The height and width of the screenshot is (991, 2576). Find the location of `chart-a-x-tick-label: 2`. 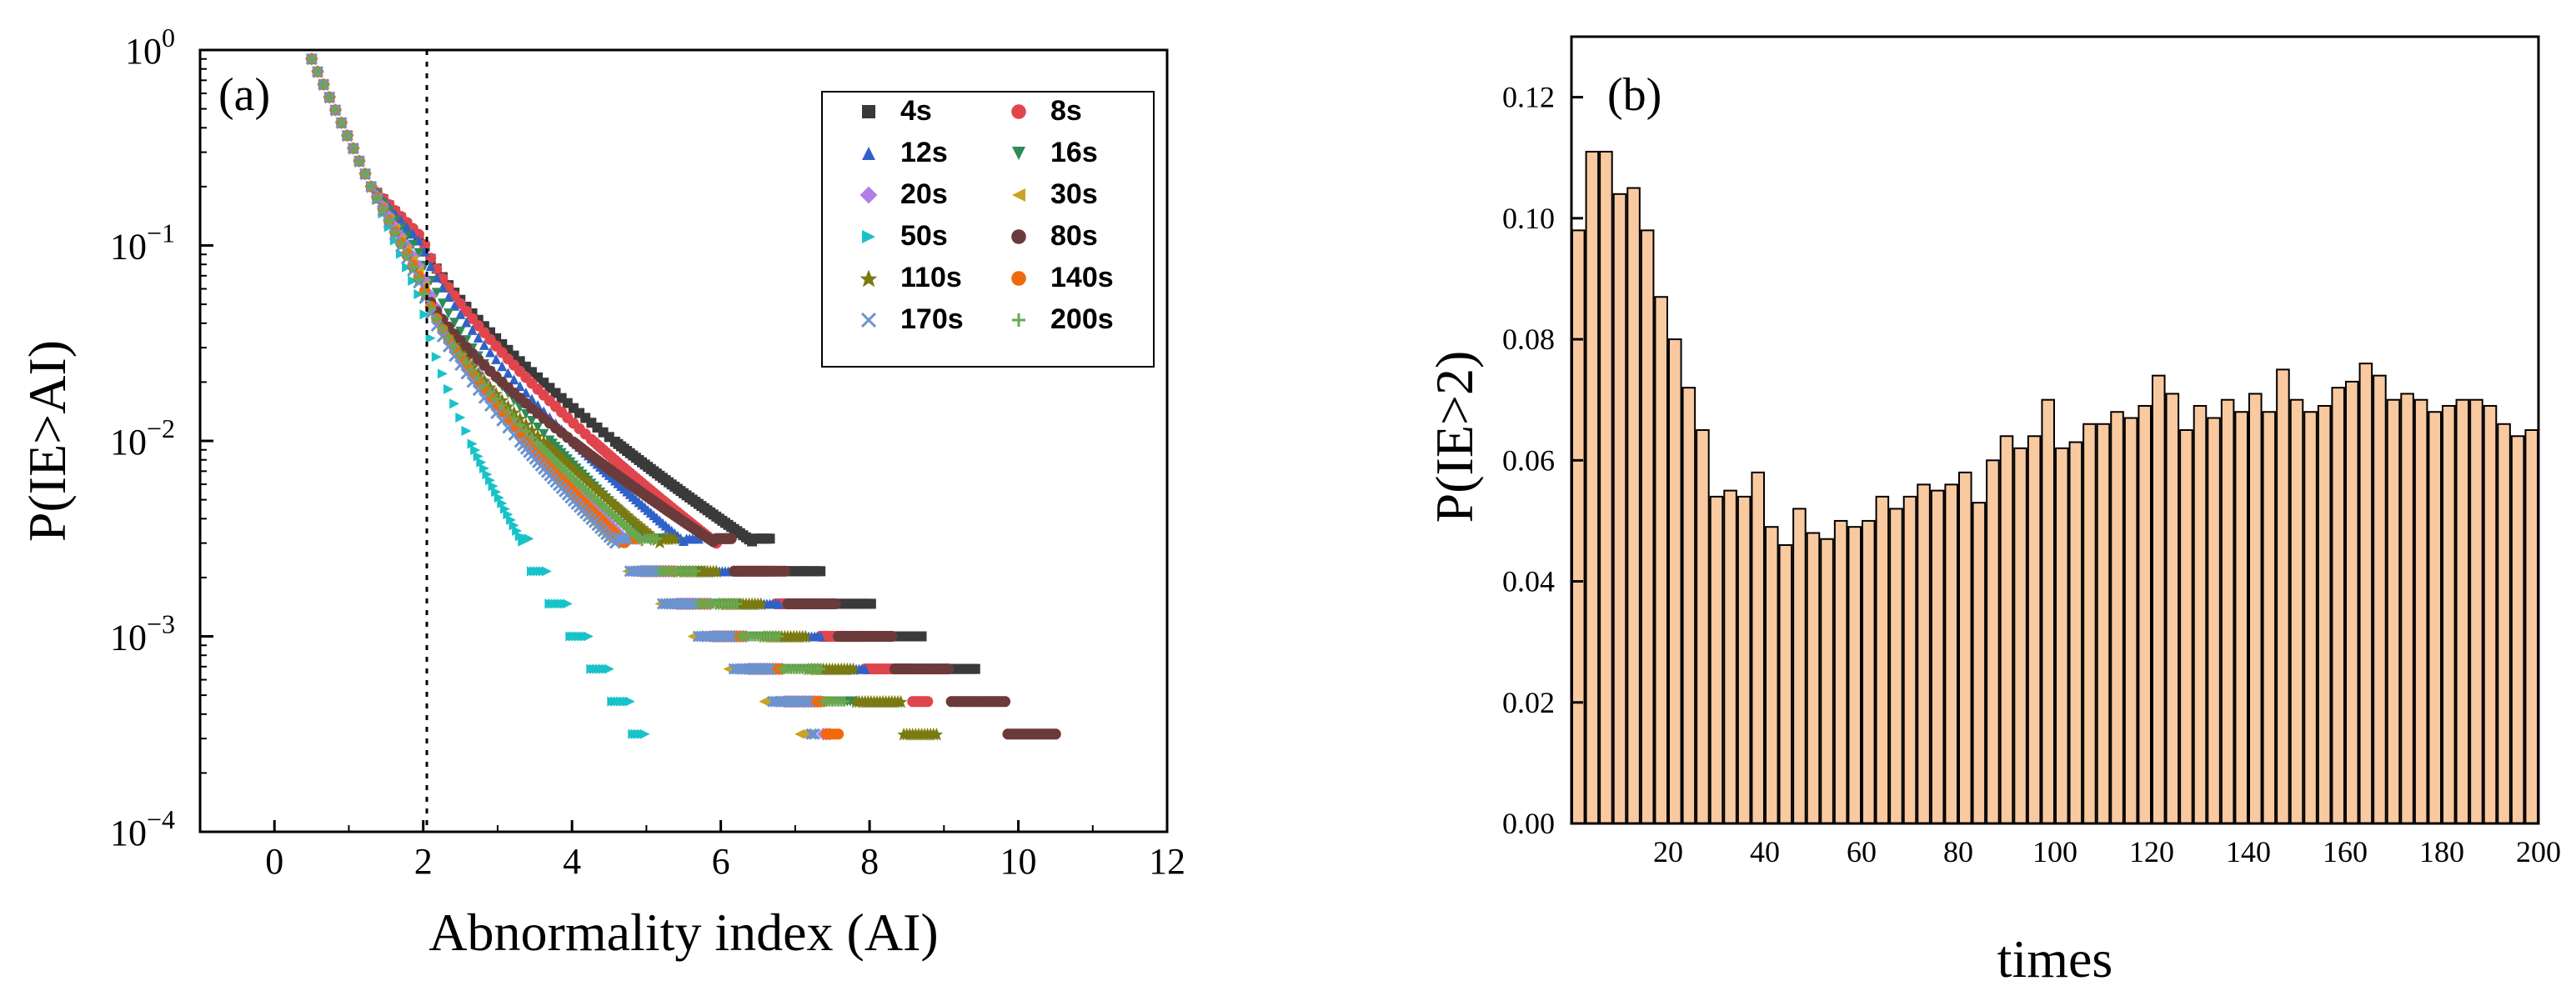

chart-a-x-tick-label: 2 is located at coordinates (423, 862).